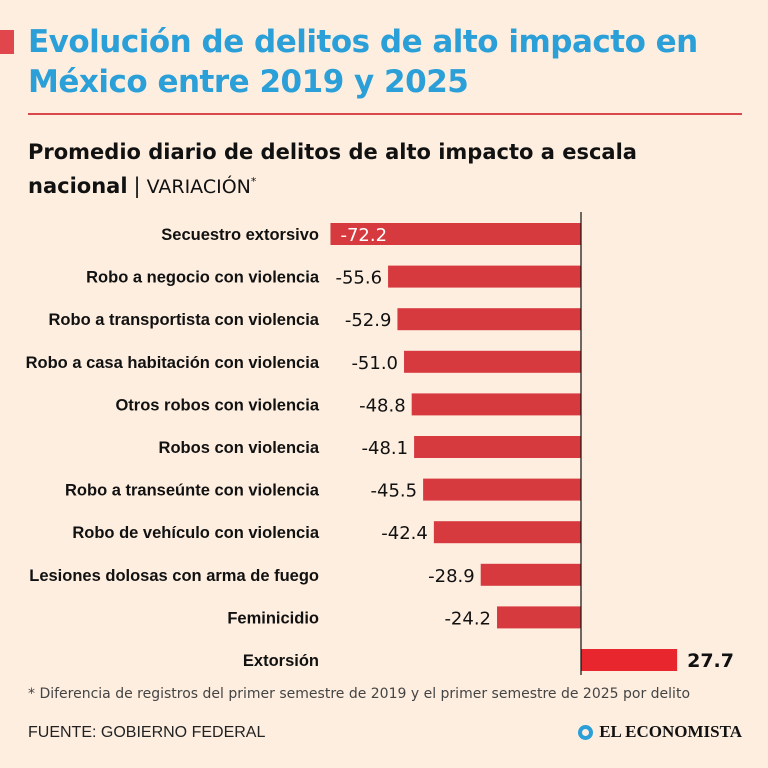 This screenshot has width=768, height=768. I want to click on title-divider, so click(385, 114).